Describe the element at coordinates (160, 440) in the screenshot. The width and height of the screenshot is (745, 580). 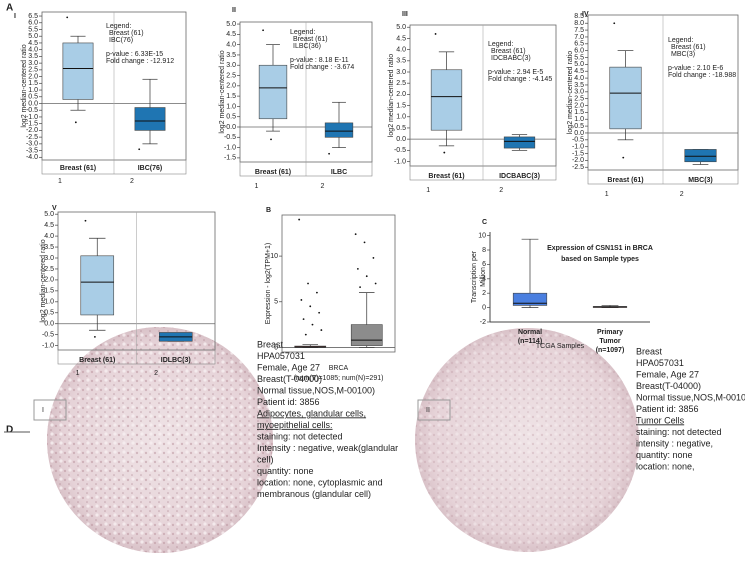
I see `tissue-texture` at that location.